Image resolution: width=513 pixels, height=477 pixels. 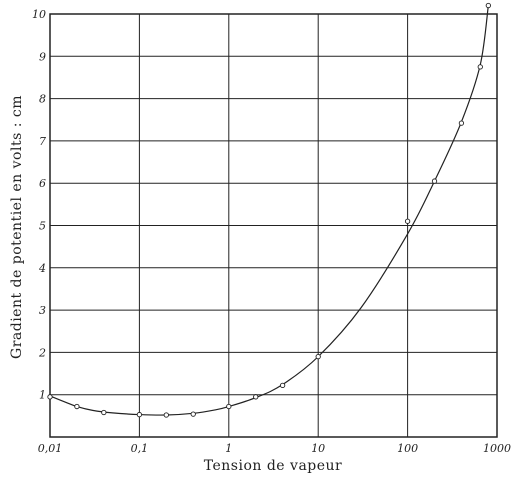 I want to click on x-tick-label: 0,1, so click(x=140, y=448).